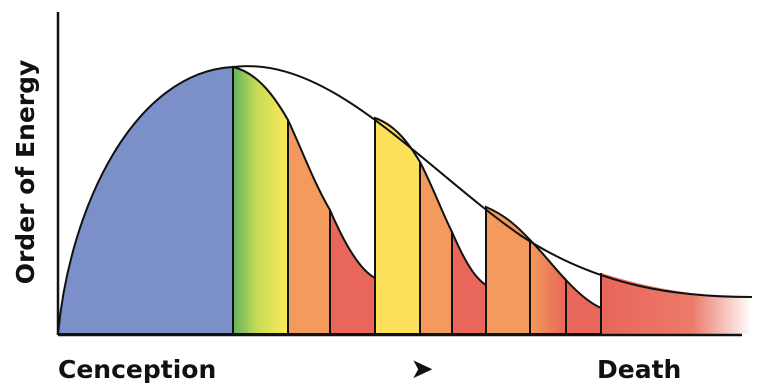 The width and height of the screenshot is (760, 385). I want to click on decay-segment-orange-red, so click(548, 286).